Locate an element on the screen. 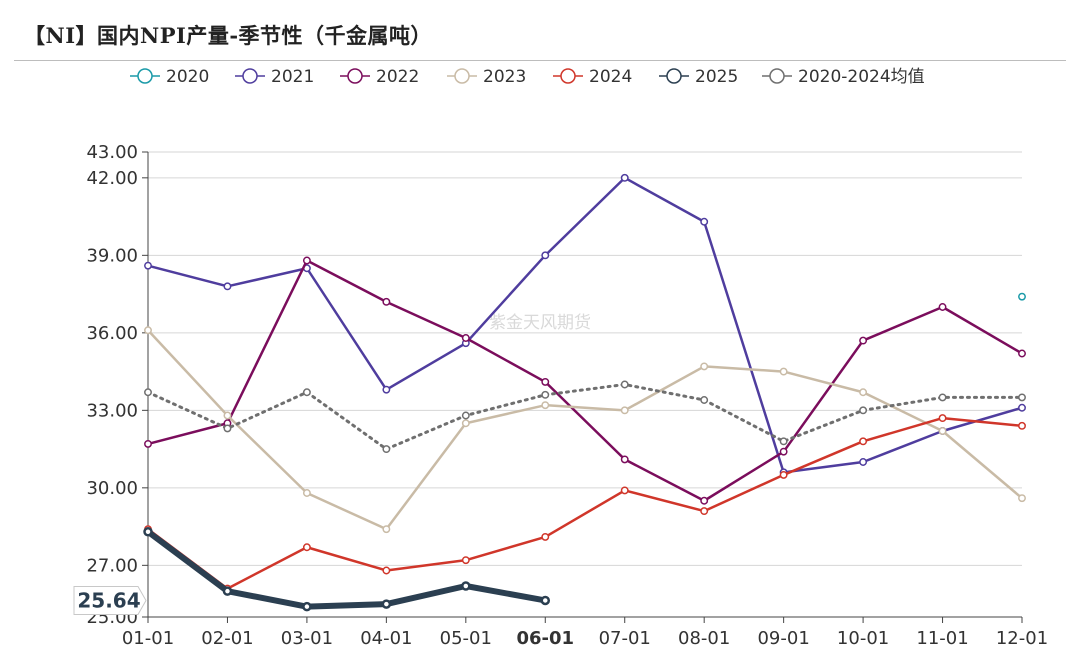 This screenshot has width=1080, height=655. x-tick-label: 12-01 is located at coordinates (1022, 638).